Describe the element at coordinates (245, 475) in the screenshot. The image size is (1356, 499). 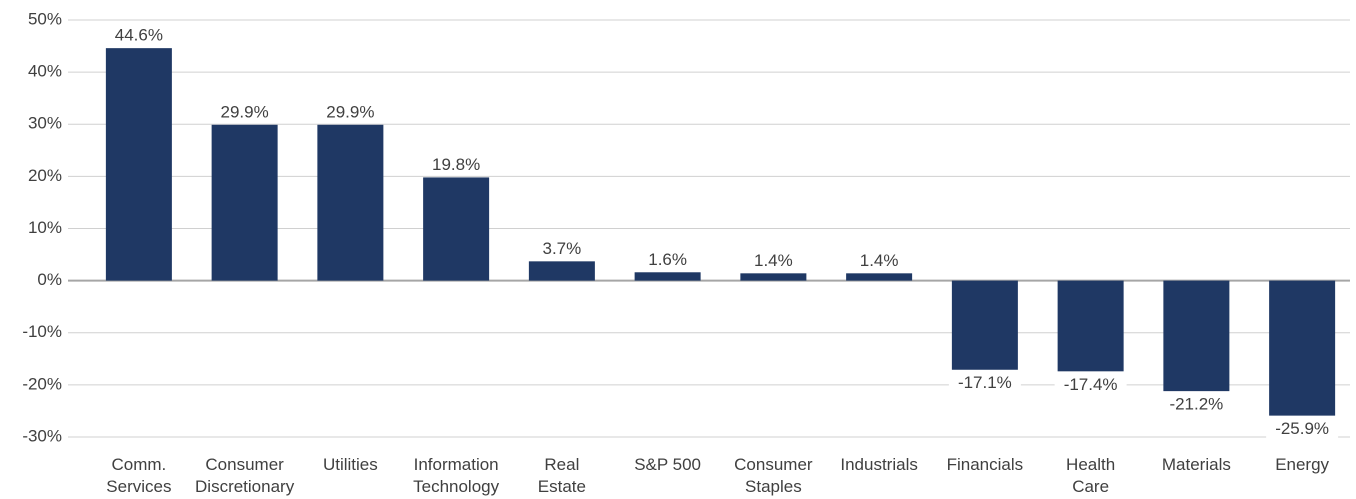
I see `x-tick-label: Consumer Discretionary` at that location.